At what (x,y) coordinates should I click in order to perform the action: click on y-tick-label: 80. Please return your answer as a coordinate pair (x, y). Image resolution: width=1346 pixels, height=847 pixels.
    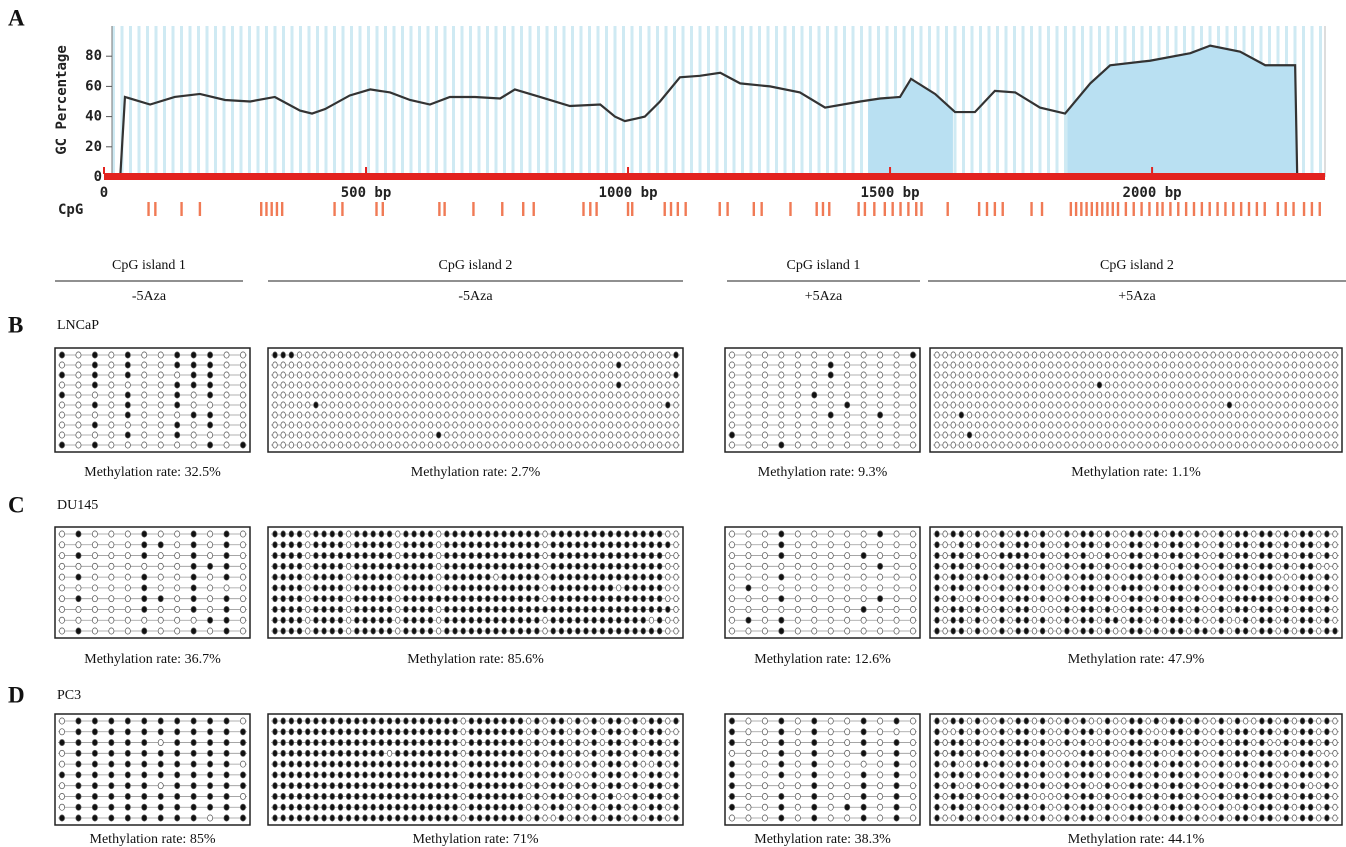
    Looking at the image, I should click on (93, 56).